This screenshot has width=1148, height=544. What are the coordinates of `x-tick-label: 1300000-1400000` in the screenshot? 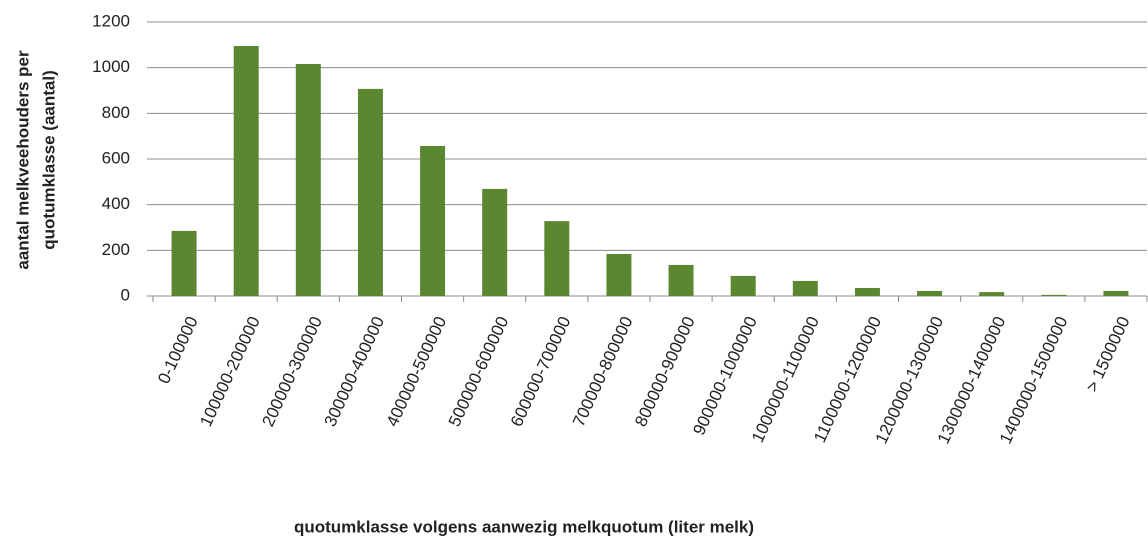 It's located at (972, 380).